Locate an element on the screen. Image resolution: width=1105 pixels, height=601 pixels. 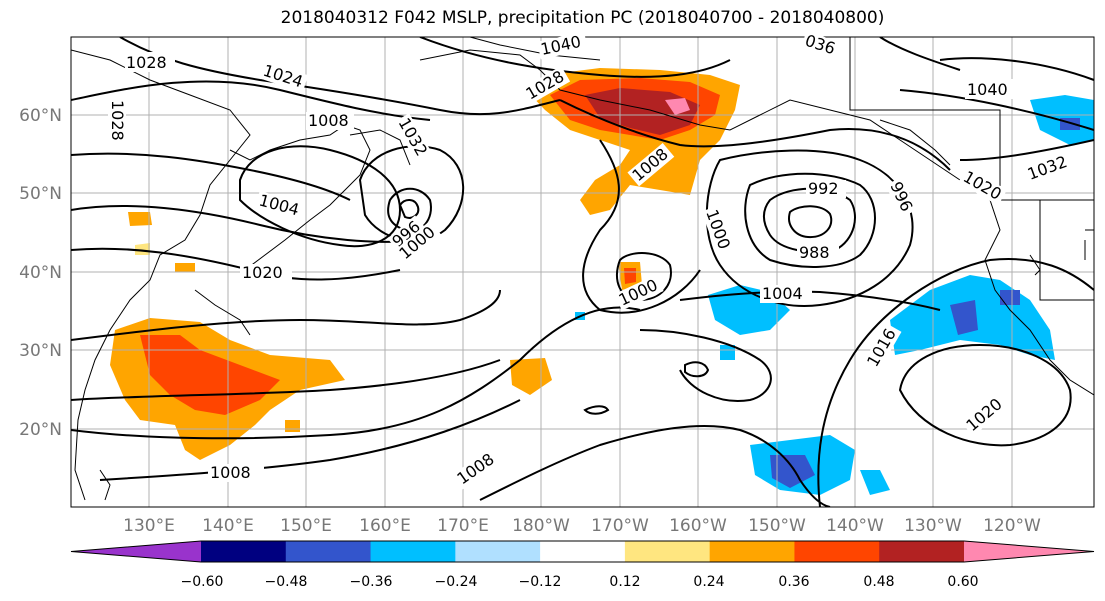
lon-label: 140°E is located at coordinates (228, 526).